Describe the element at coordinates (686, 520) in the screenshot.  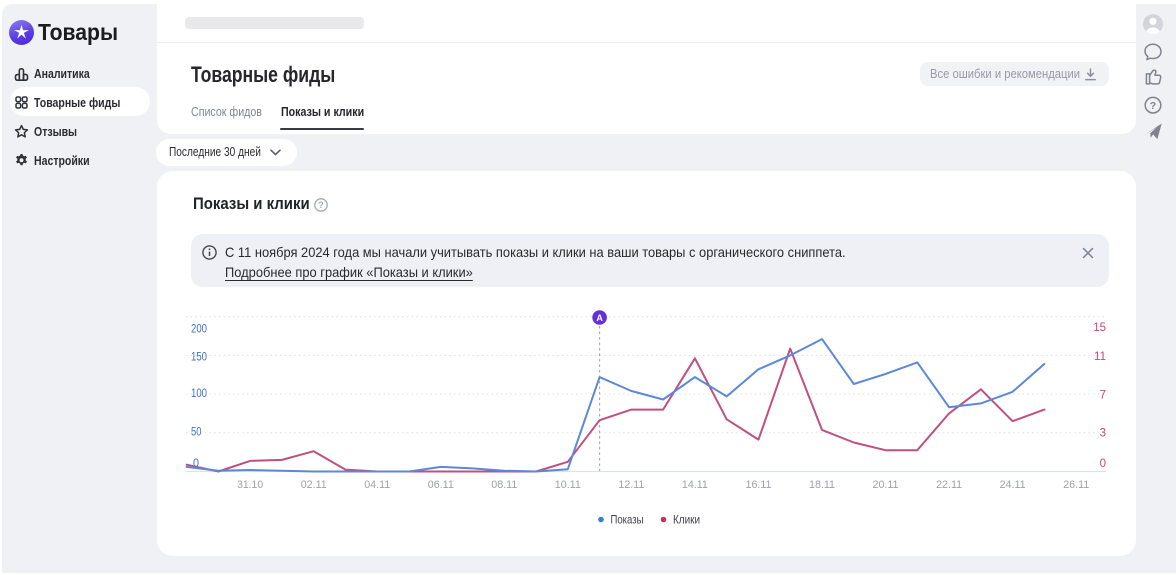
I see `svg-text: Клики` at that location.